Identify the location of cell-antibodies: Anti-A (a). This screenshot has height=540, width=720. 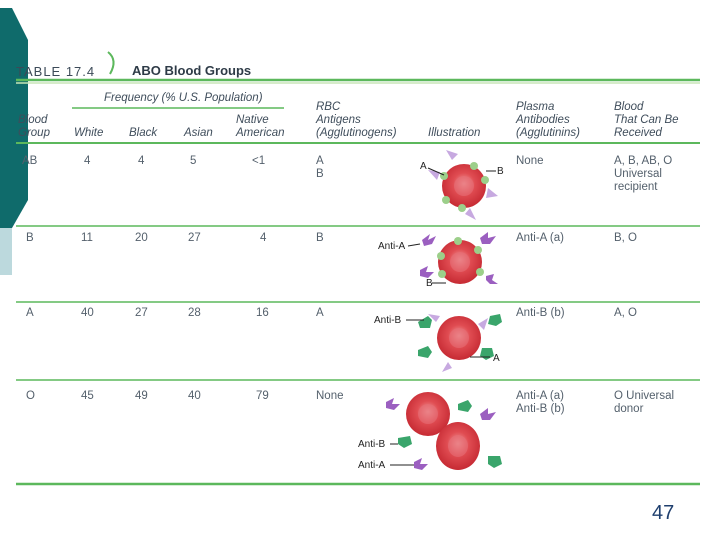
(540, 238).